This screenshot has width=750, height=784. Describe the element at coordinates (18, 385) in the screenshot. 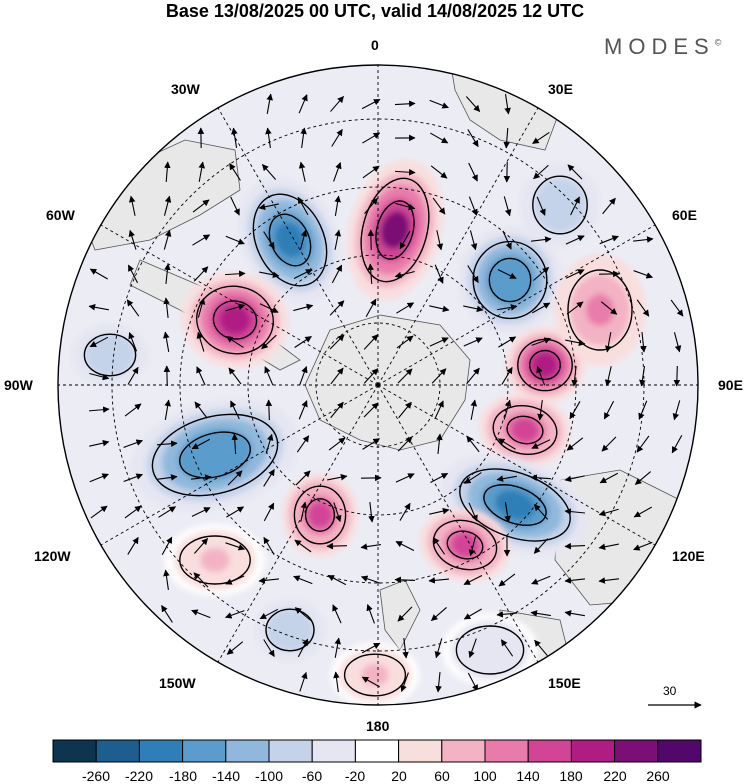

I see `lon-label-90w: 90W` at that location.